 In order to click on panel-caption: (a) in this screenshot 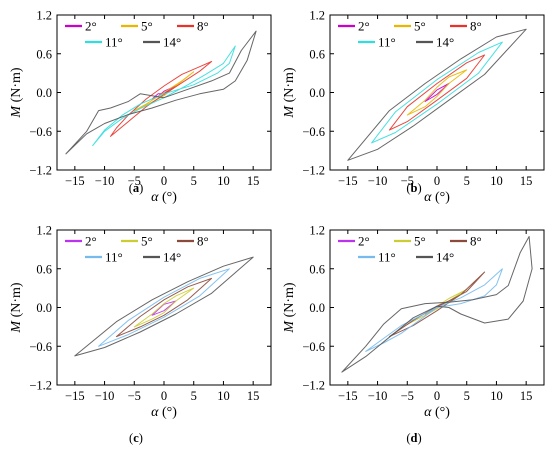, I will do `click(136, 188)`.